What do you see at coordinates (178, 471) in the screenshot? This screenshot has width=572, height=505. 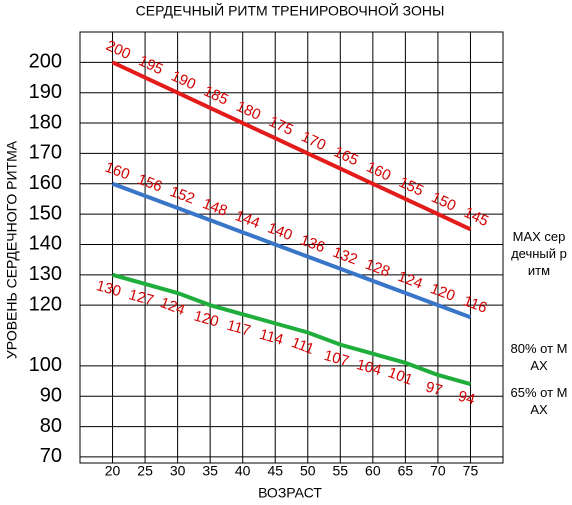 I see `x-tick-label: 30` at bounding box center [178, 471].